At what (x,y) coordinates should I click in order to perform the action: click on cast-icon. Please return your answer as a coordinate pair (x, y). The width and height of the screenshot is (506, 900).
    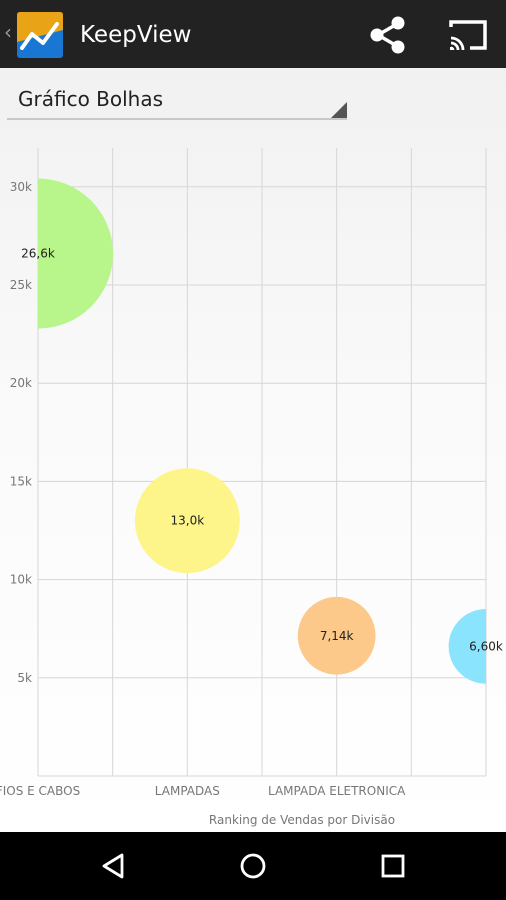
    Looking at the image, I should click on (468, 35).